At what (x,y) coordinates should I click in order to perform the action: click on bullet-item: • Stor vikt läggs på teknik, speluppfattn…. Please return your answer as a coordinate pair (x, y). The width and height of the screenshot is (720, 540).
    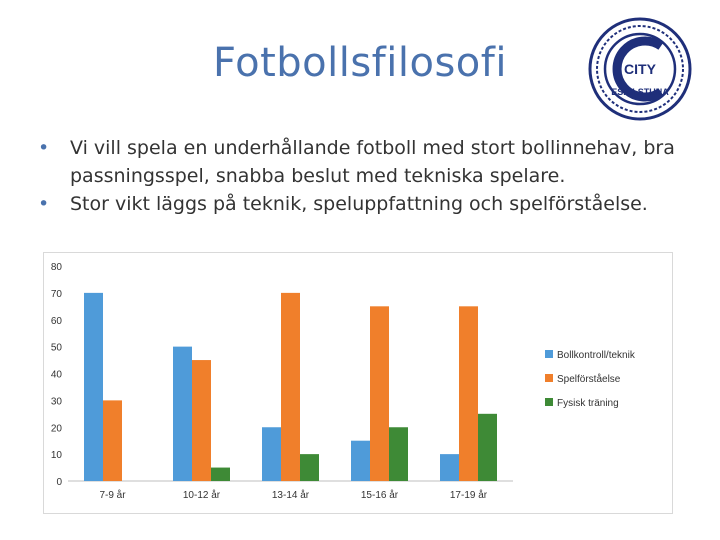
    Looking at the image, I should click on (378, 204).